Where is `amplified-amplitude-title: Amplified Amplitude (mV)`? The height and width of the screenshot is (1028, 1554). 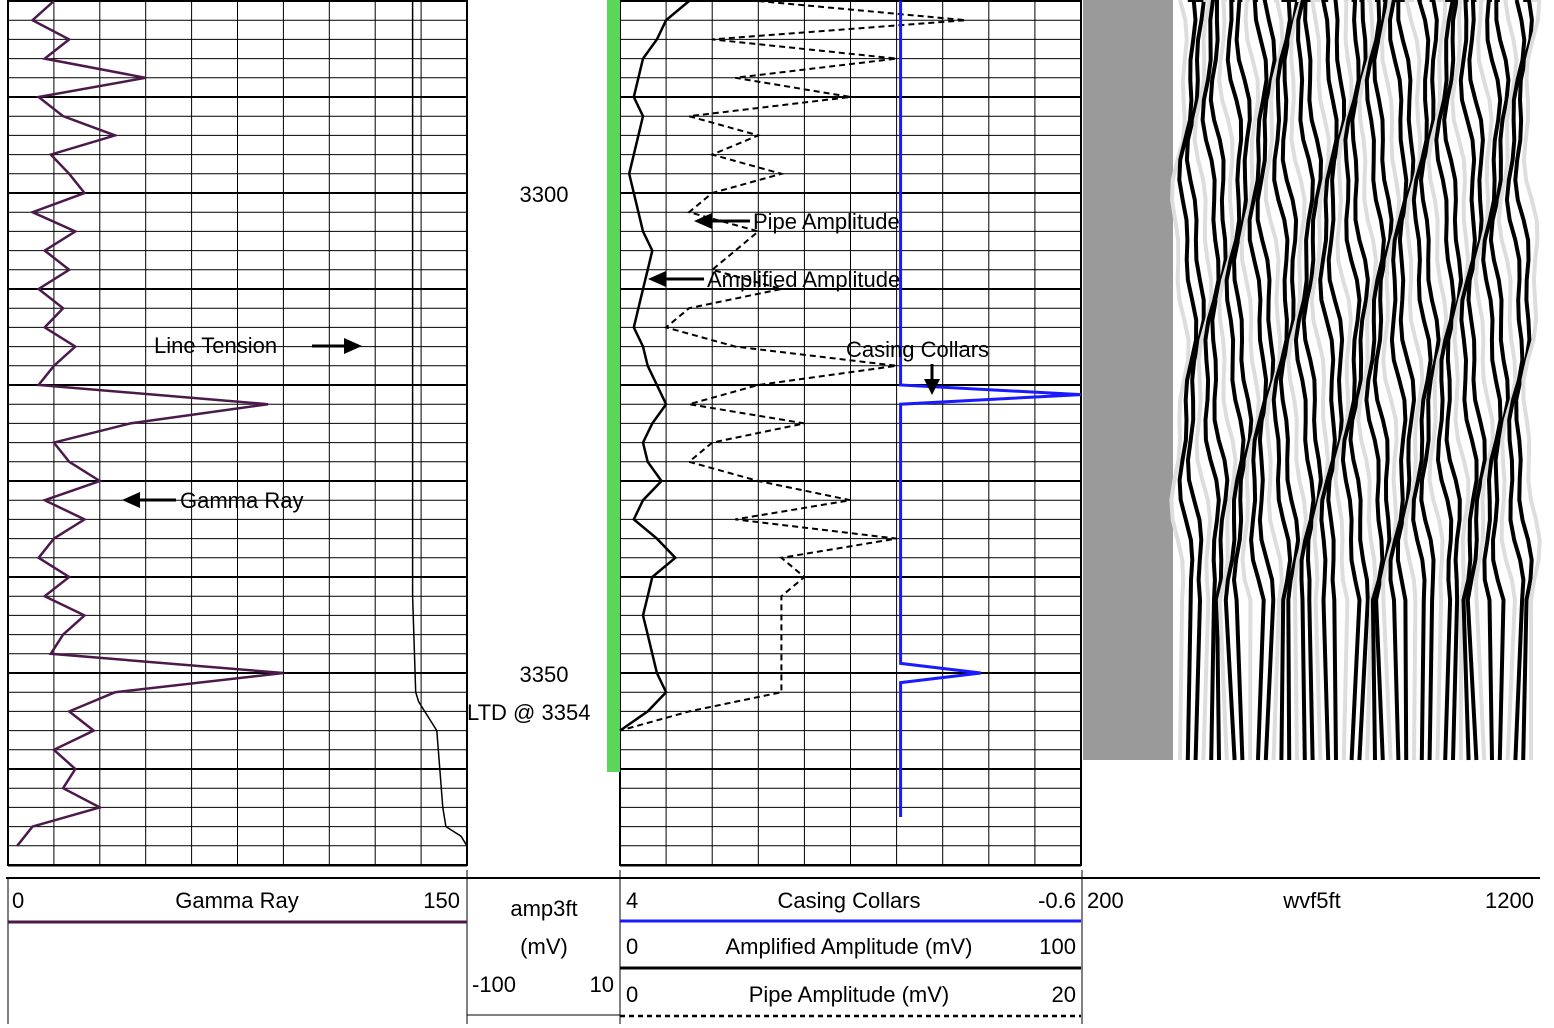 amplified-amplitude-title: Amplified Amplitude (mV) is located at coordinates (849, 946).